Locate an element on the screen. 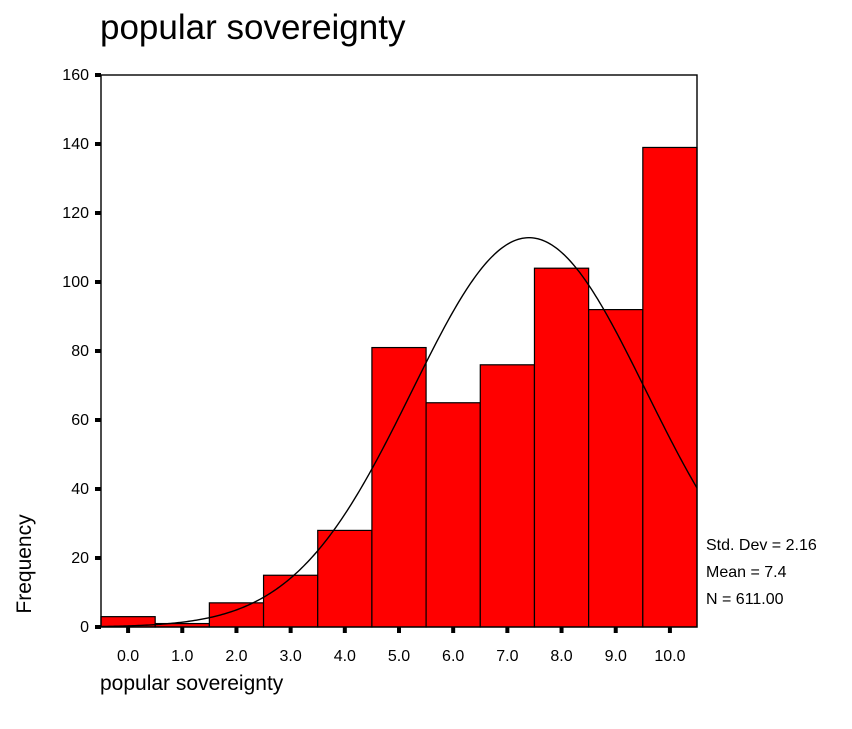 The image size is (852, 729). bar-10.0 is located at coordinates (670, 387).